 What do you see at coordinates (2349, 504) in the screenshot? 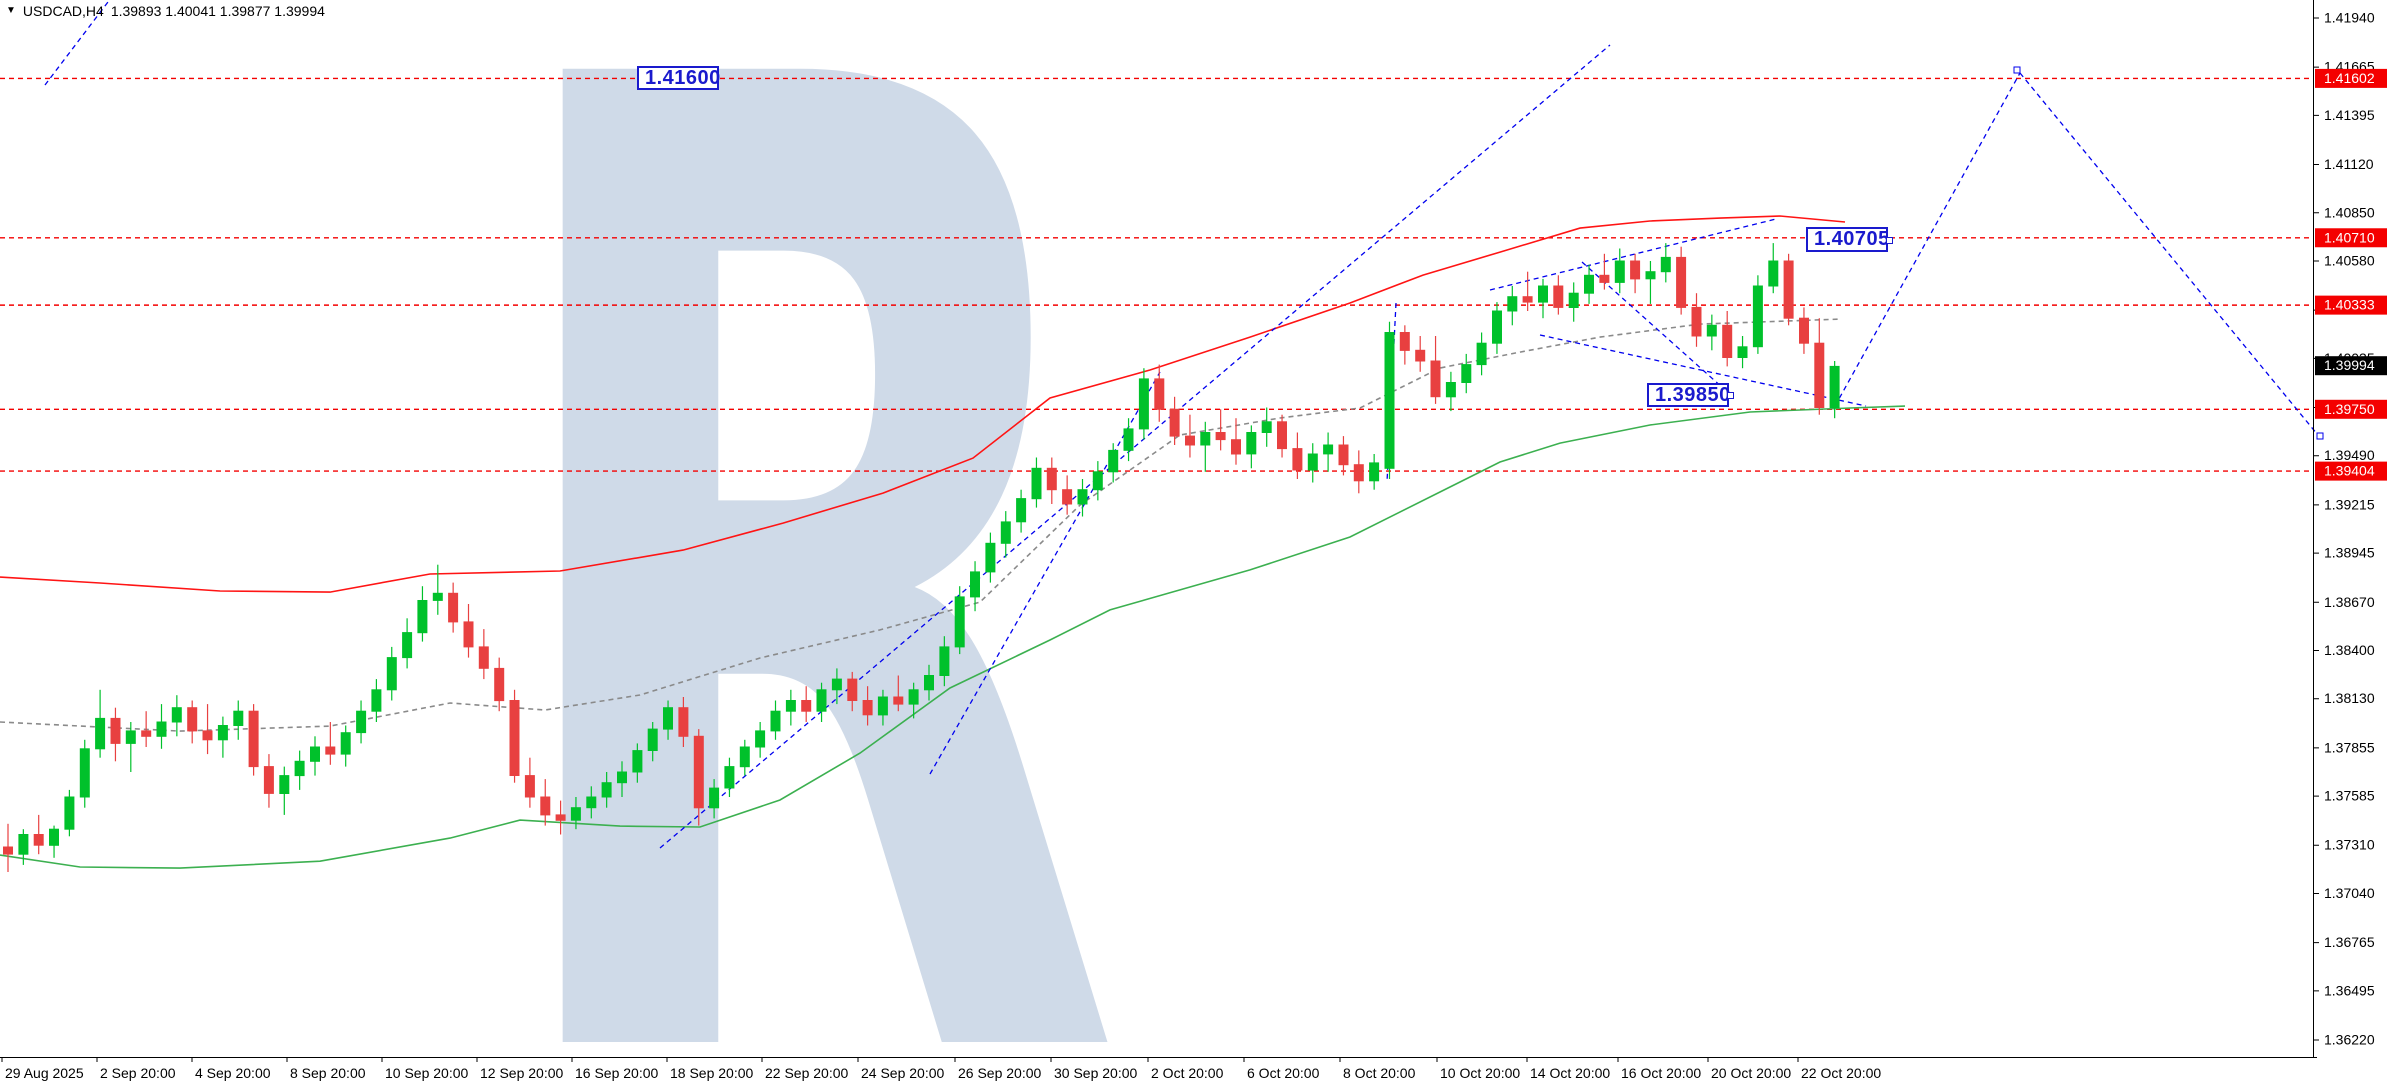
I see `y-axis-label: 1.39215` at bounding box center [2349, 504].